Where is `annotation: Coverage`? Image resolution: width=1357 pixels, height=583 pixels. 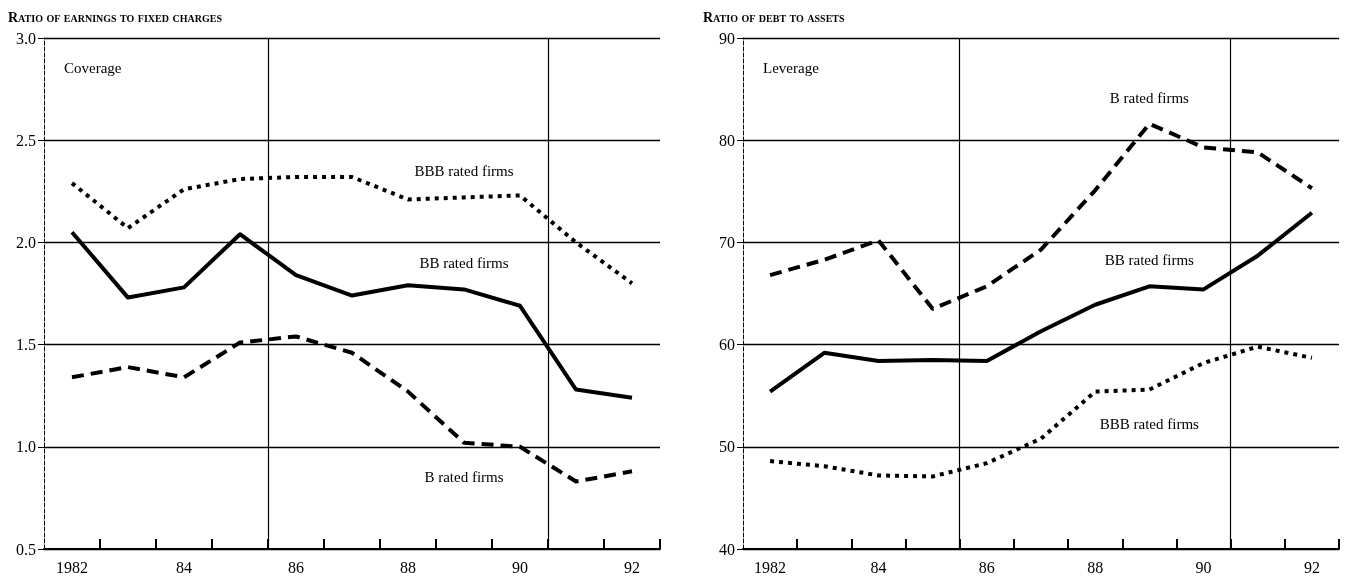
annotation: Coverage is located at coordinates (93, 67).